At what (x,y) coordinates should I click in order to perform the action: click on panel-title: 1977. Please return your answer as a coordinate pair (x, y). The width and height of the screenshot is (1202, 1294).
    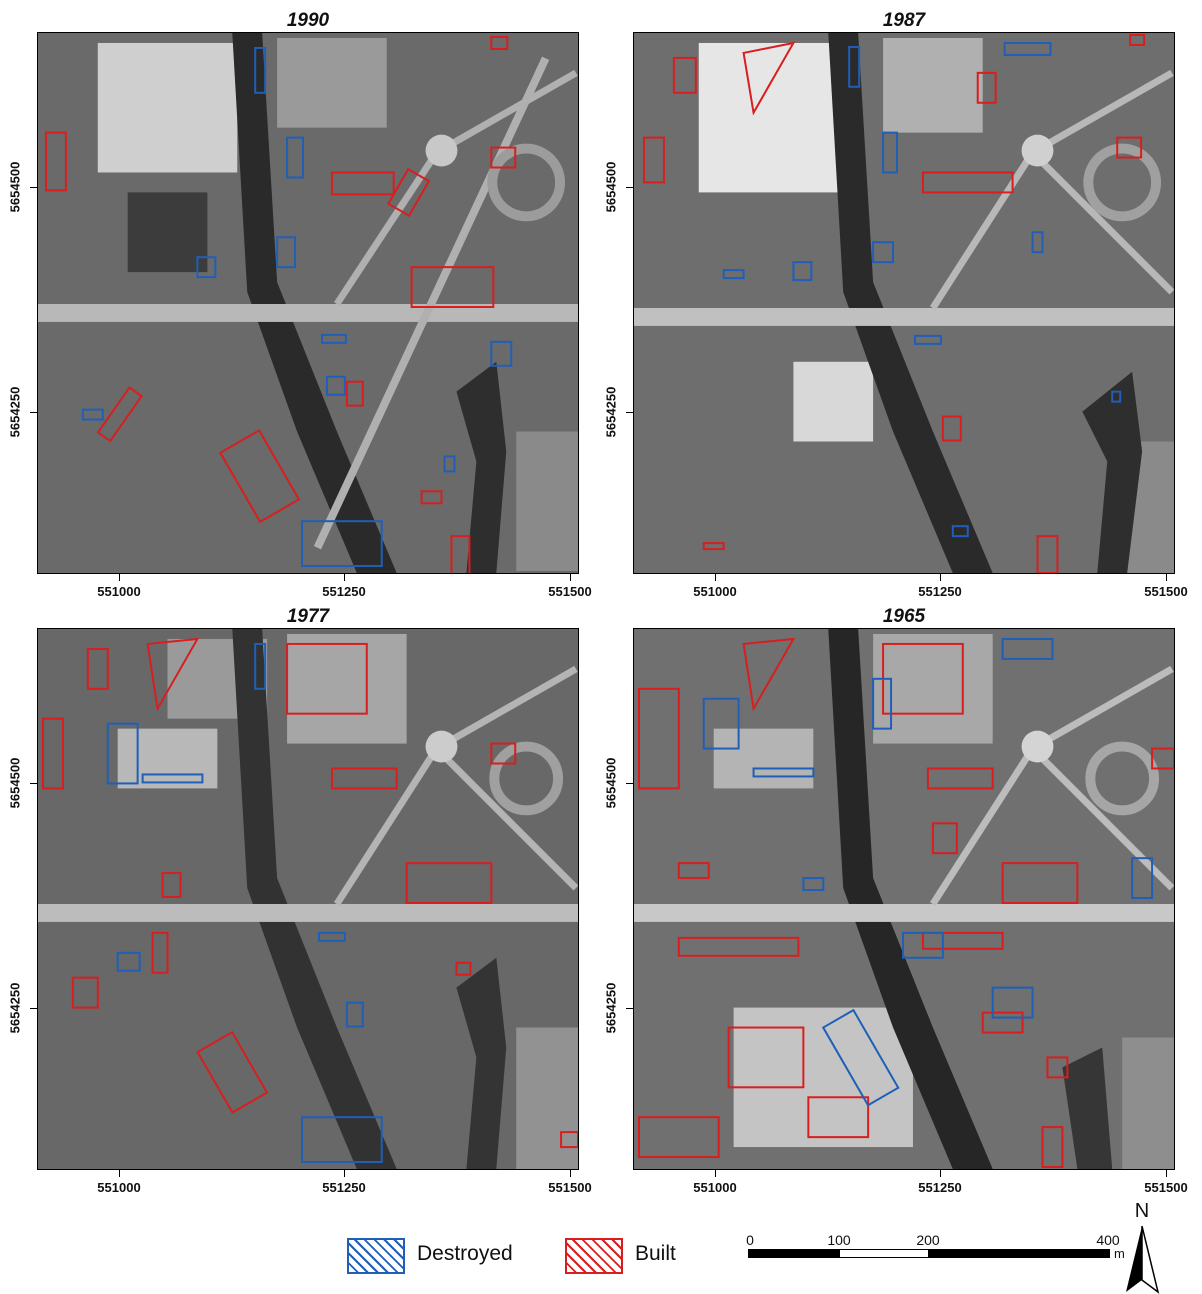
    Looking at the image, I should click on (308, 616).